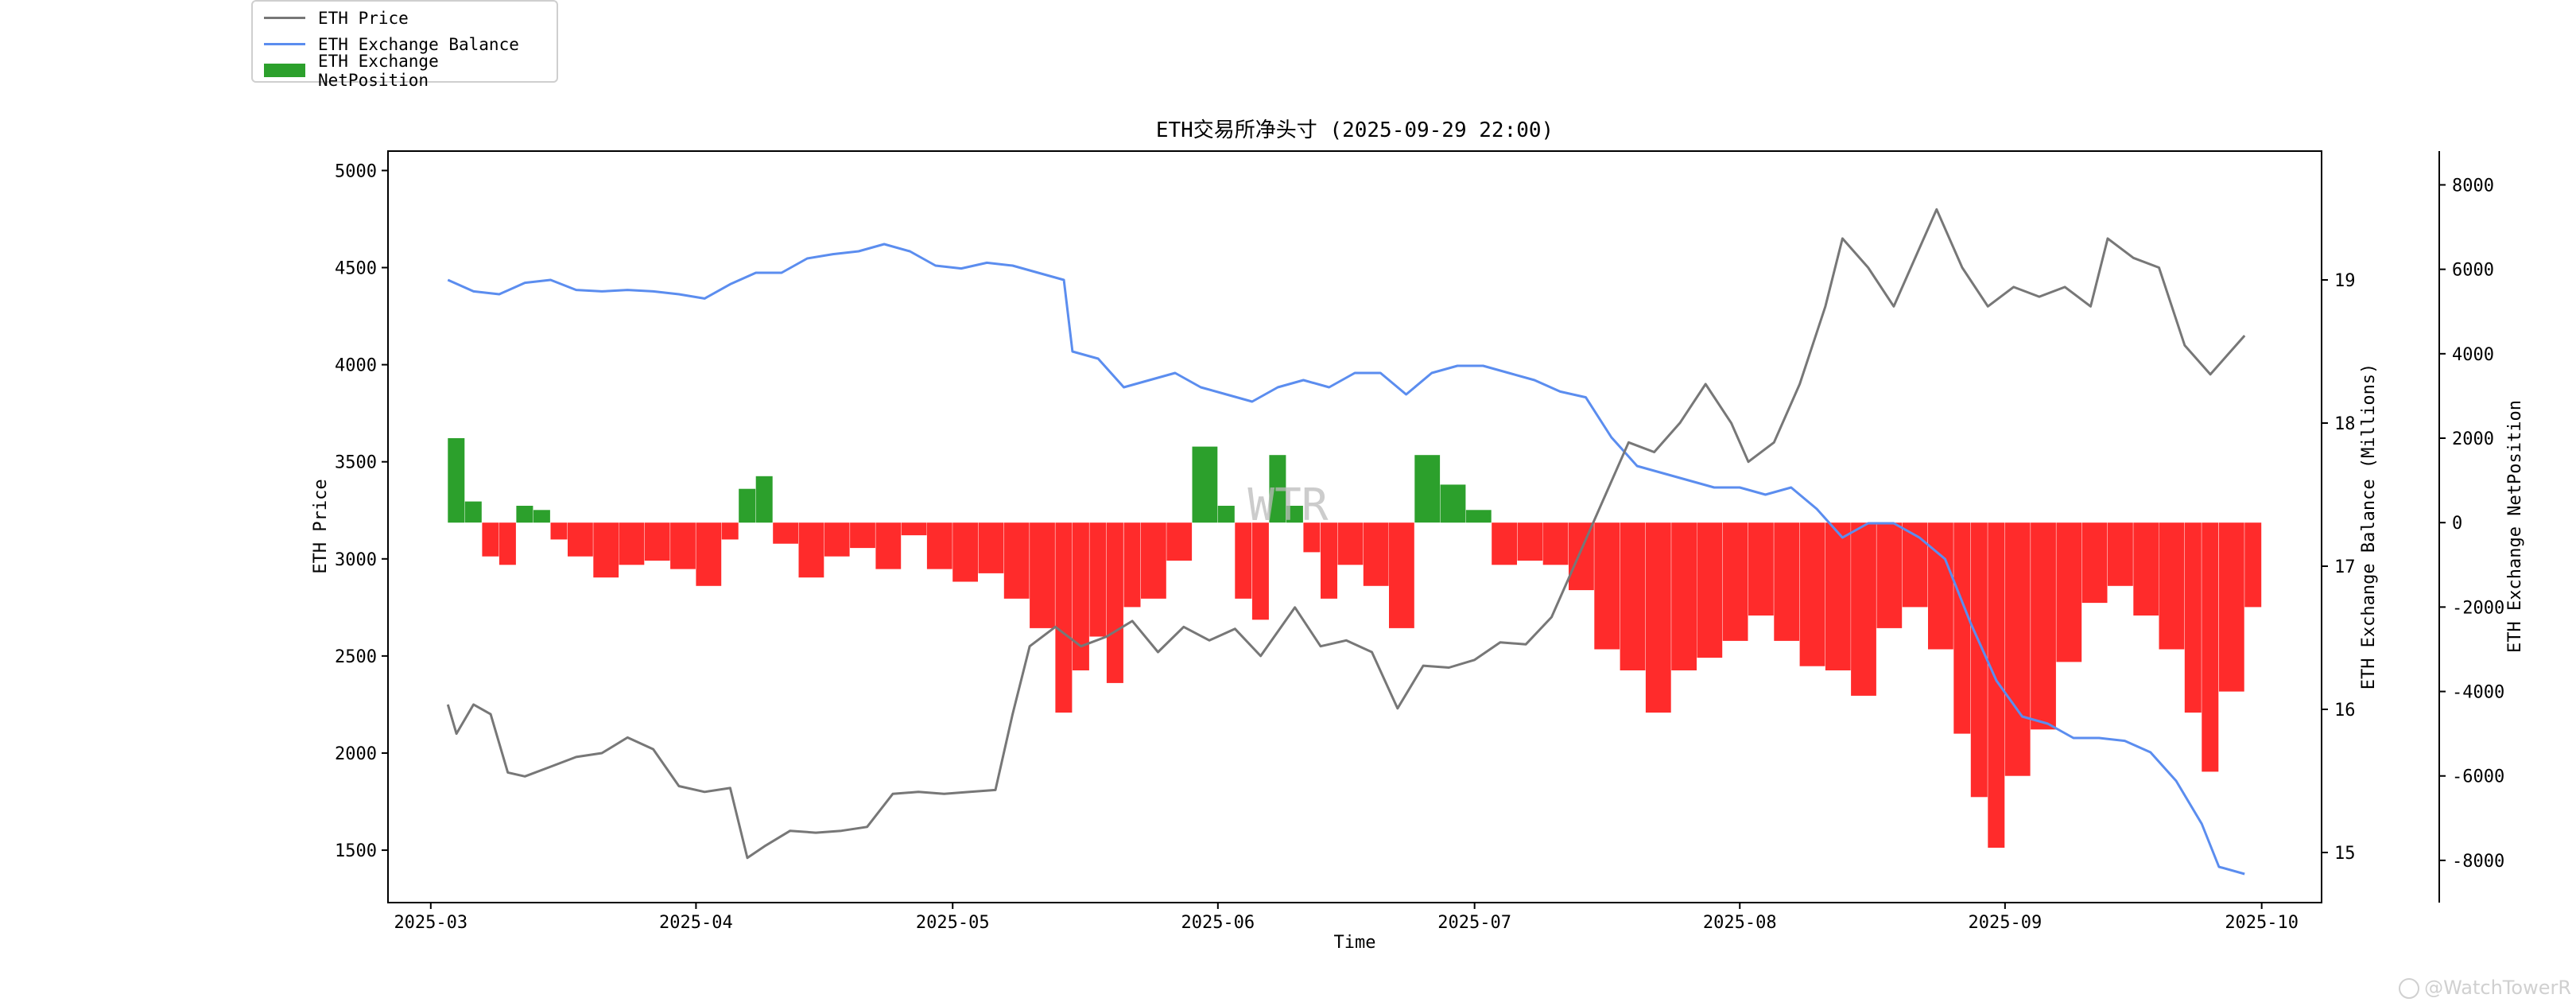 The image size is (2576, 1002). Describe the element at coordinates (2345, 424) in the screenshot. I see `right1-tick-label: 18` at that location.